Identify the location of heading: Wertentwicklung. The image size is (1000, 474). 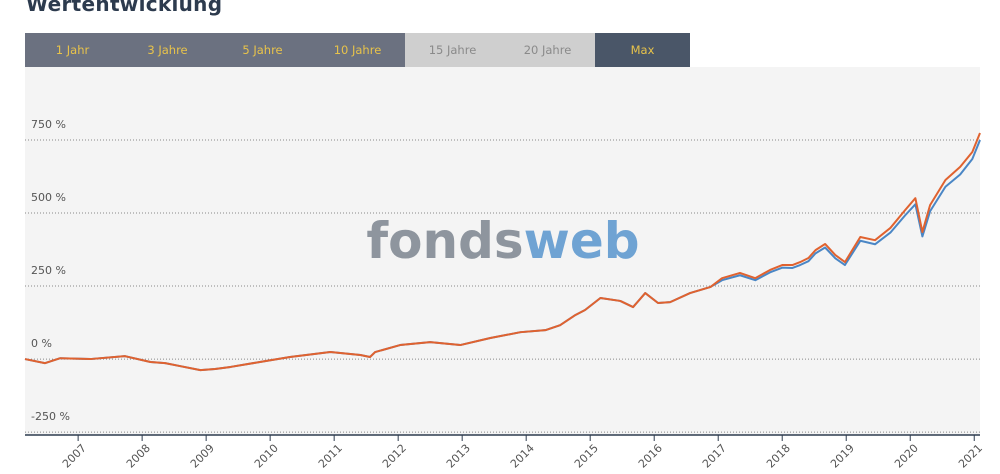
(124, 8).